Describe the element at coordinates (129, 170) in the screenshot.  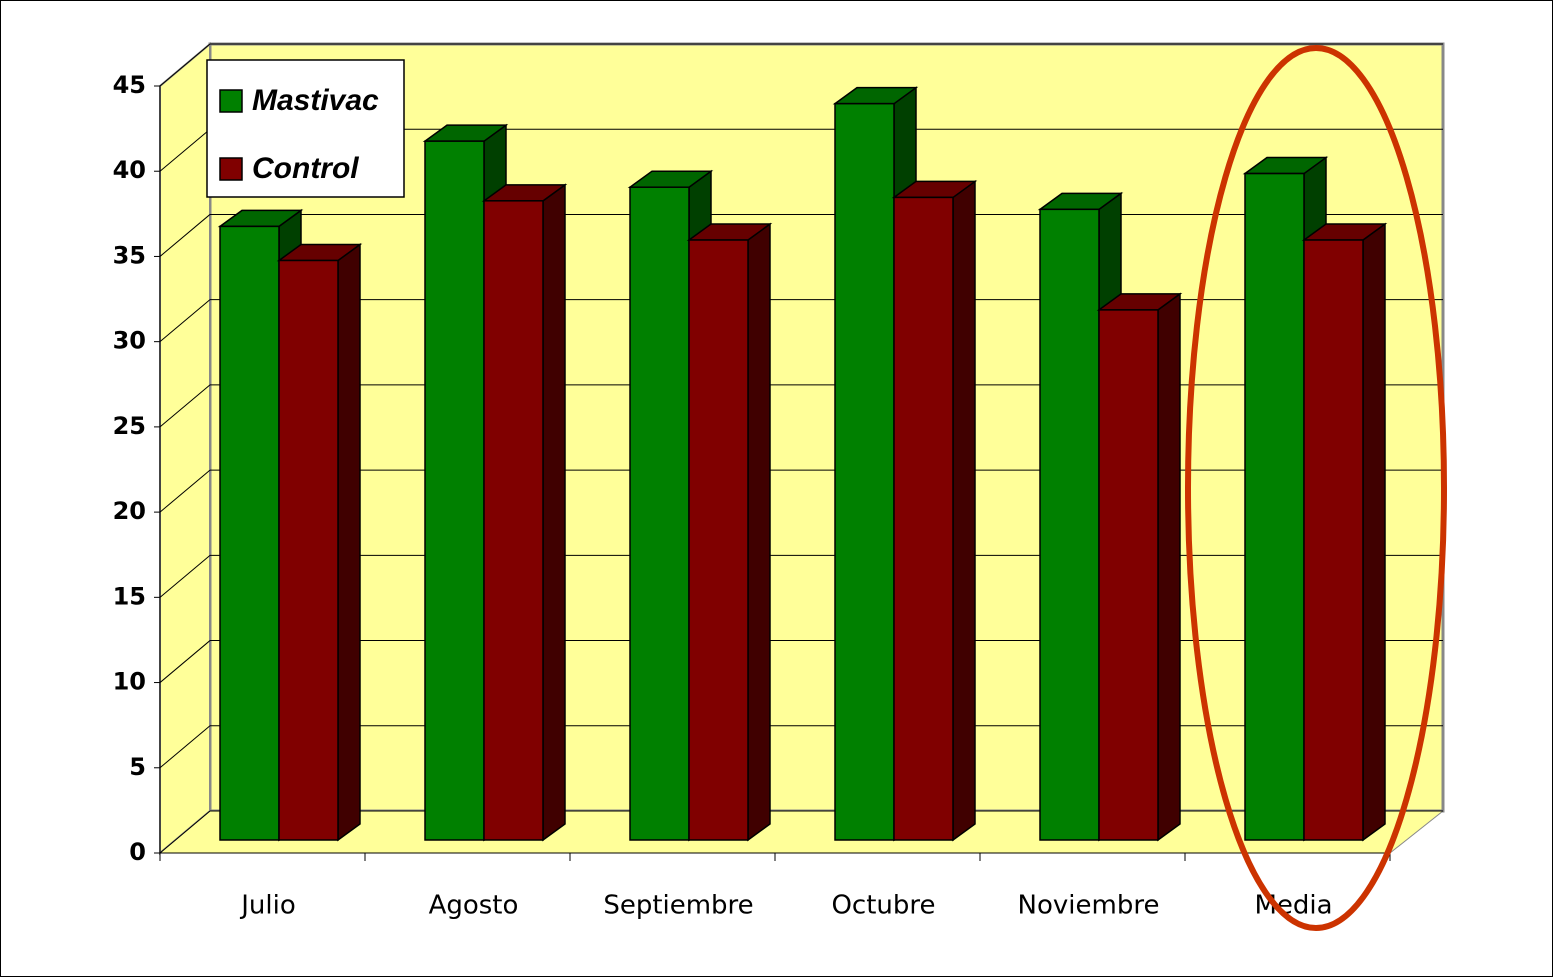
I see `y-tick-label: 40` at that location.